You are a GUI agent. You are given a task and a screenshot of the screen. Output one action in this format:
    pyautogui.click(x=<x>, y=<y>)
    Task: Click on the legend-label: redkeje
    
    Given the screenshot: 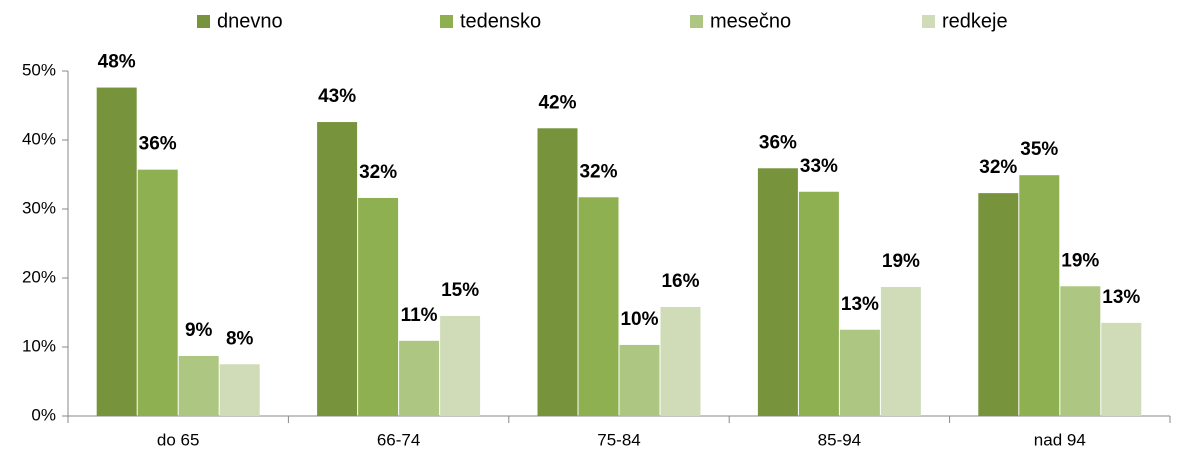 What is the action you would take?
    pyautogui.click(x=975, y=21)
    